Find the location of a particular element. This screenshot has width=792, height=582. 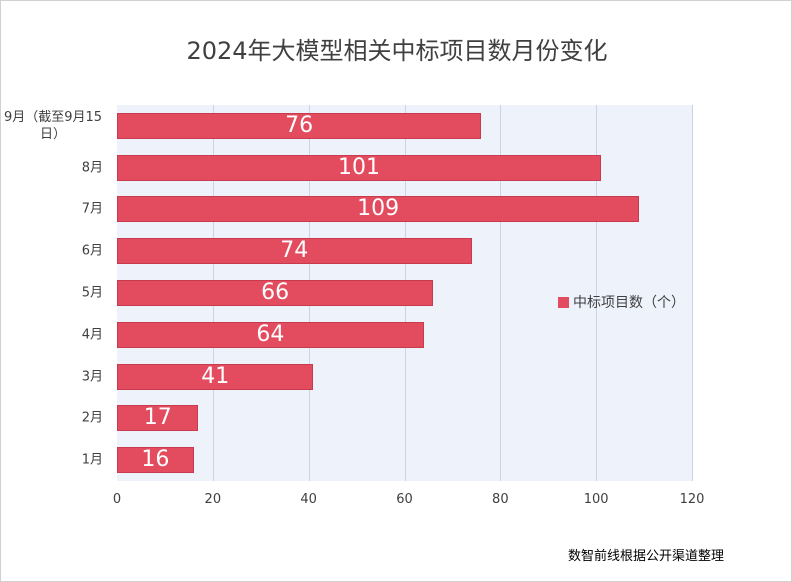

category-text: 8月 is located at coordinates (92, 168).